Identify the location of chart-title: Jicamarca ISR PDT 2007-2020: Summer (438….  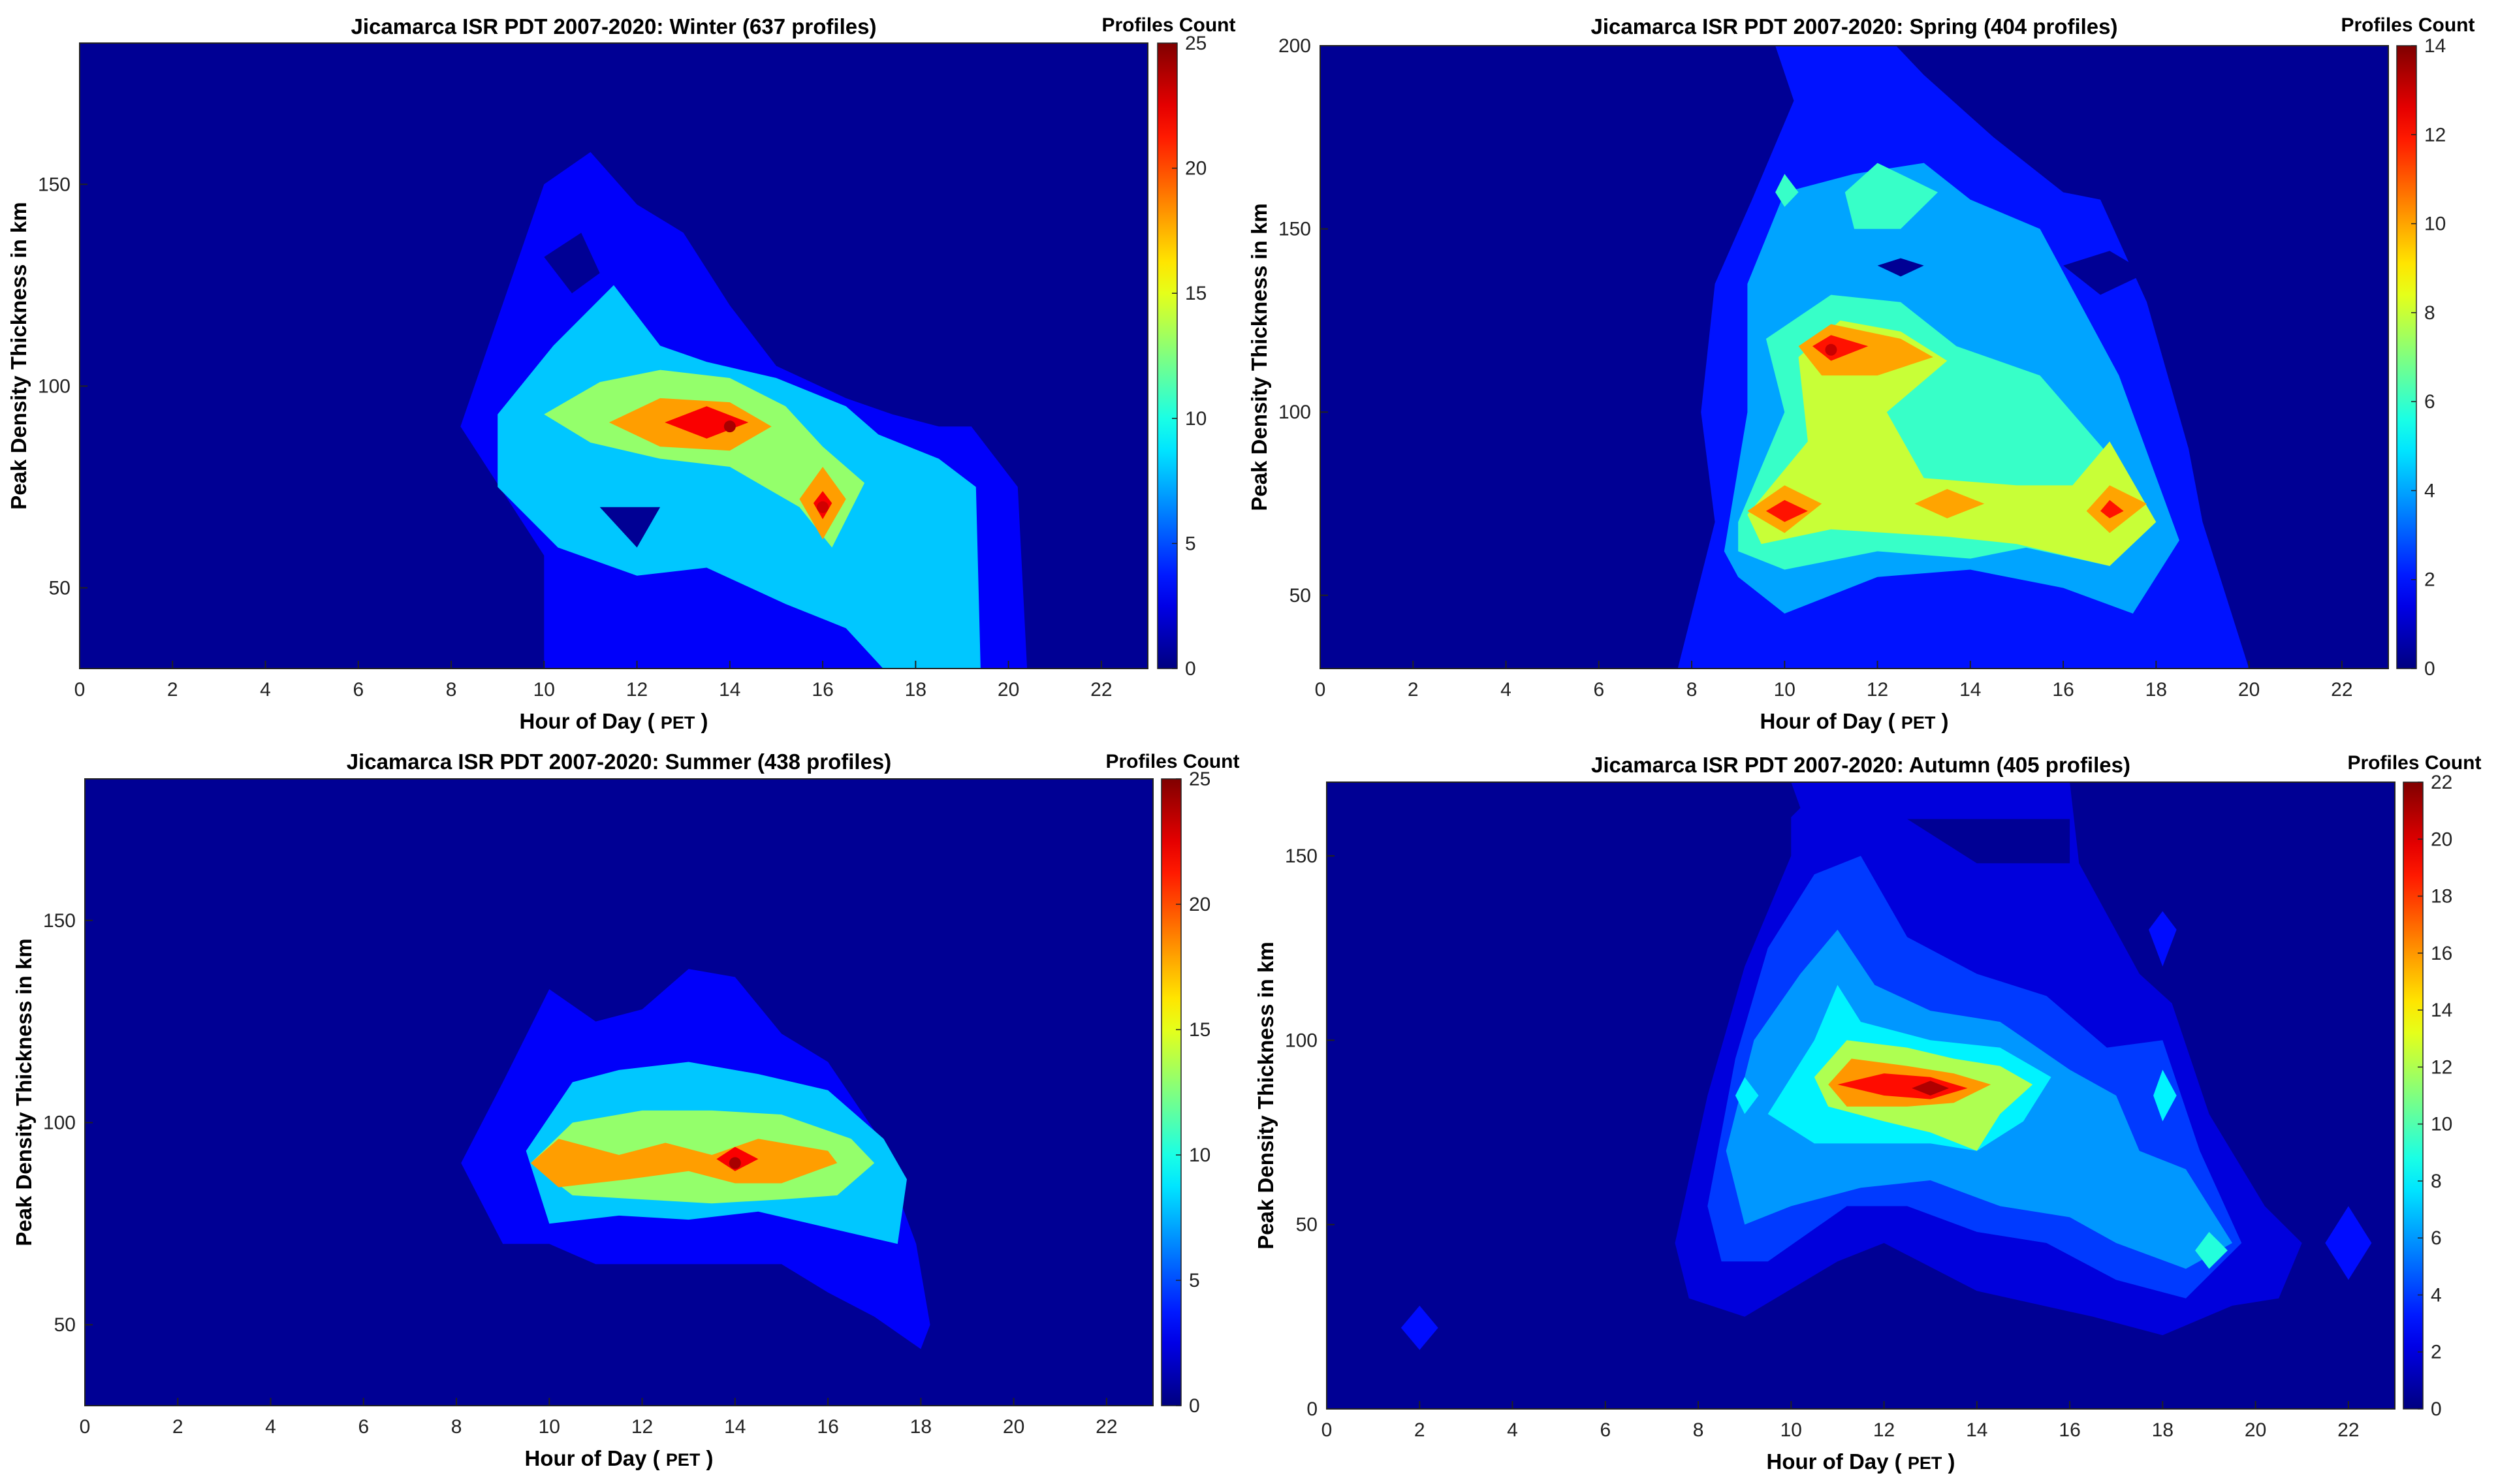
(619, 762).